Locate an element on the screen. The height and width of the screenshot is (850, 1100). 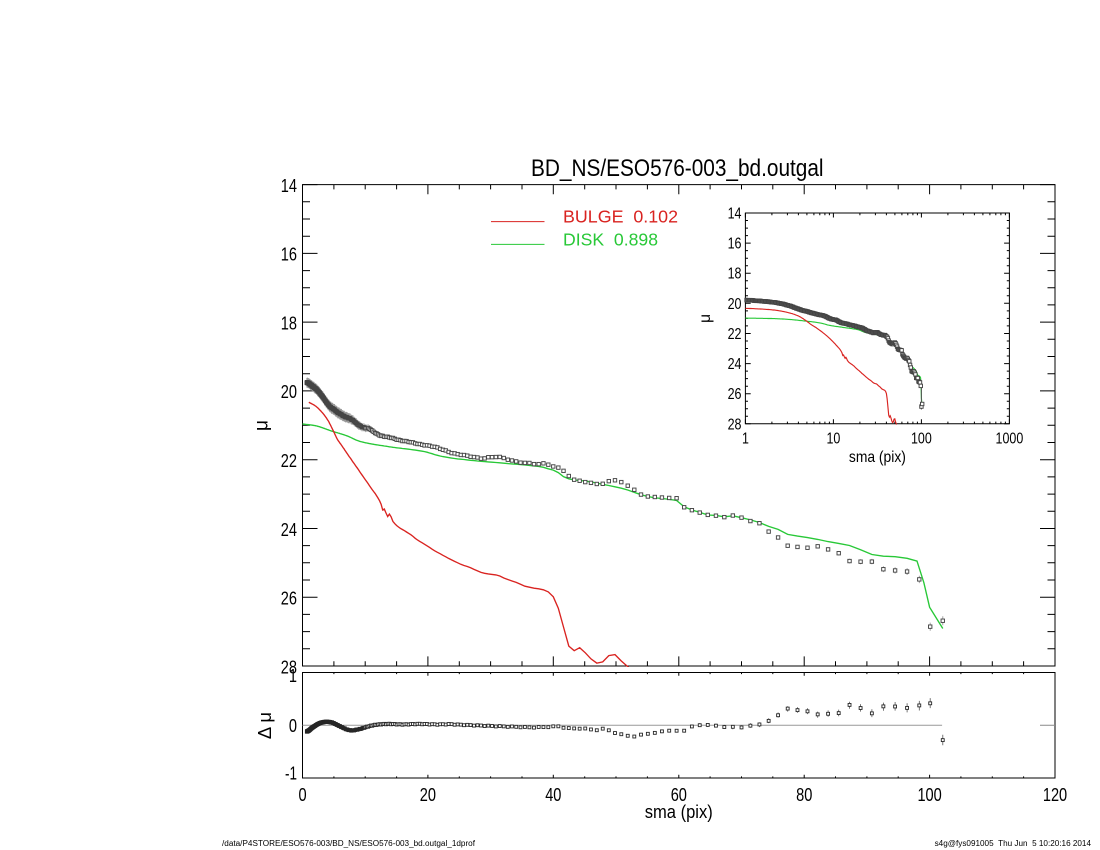
svg-text: 80 is located at coordinates (804, 794).